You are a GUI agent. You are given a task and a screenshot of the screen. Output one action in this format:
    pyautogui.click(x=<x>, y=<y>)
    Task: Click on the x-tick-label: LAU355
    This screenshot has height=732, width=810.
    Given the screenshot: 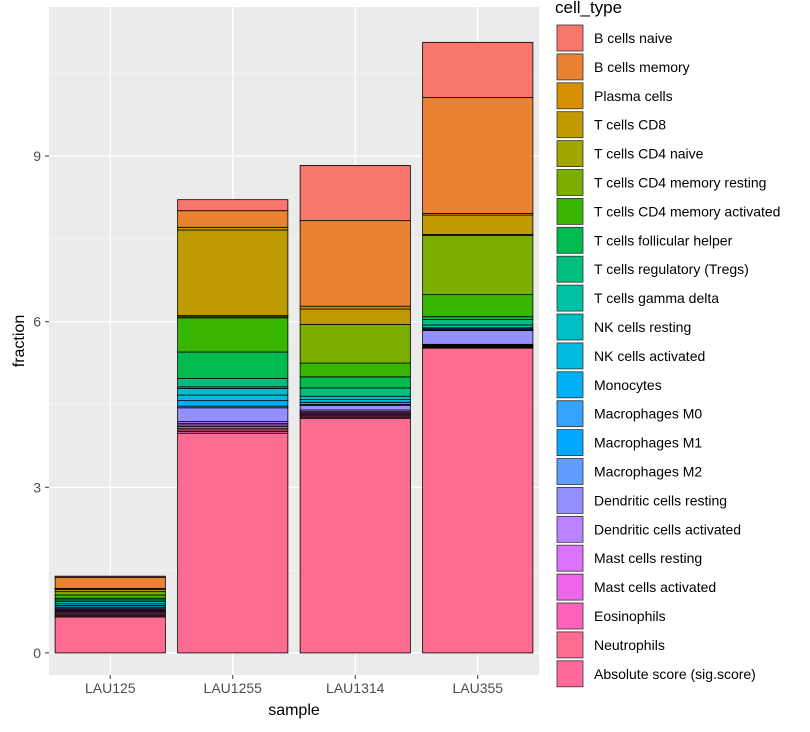 What is the action you would take?
    pyautogui.click(x=477, y=688)
    